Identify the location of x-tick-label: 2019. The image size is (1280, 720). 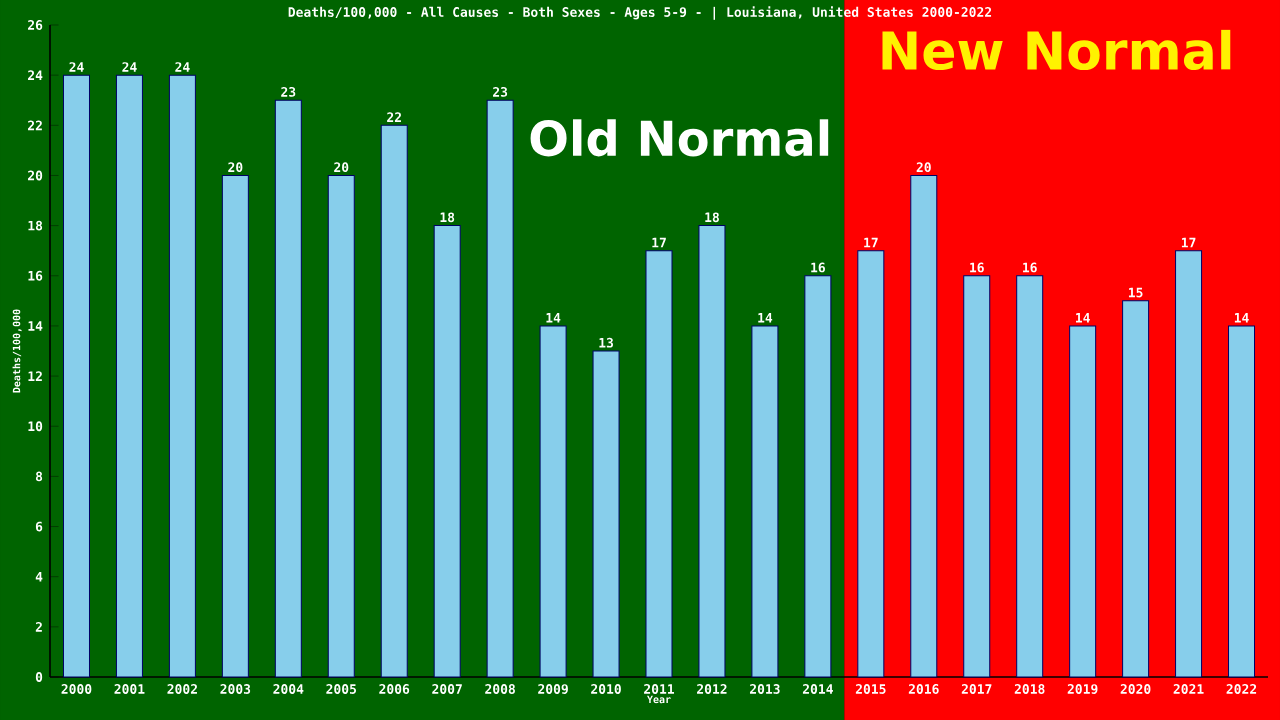
(1082, 689).